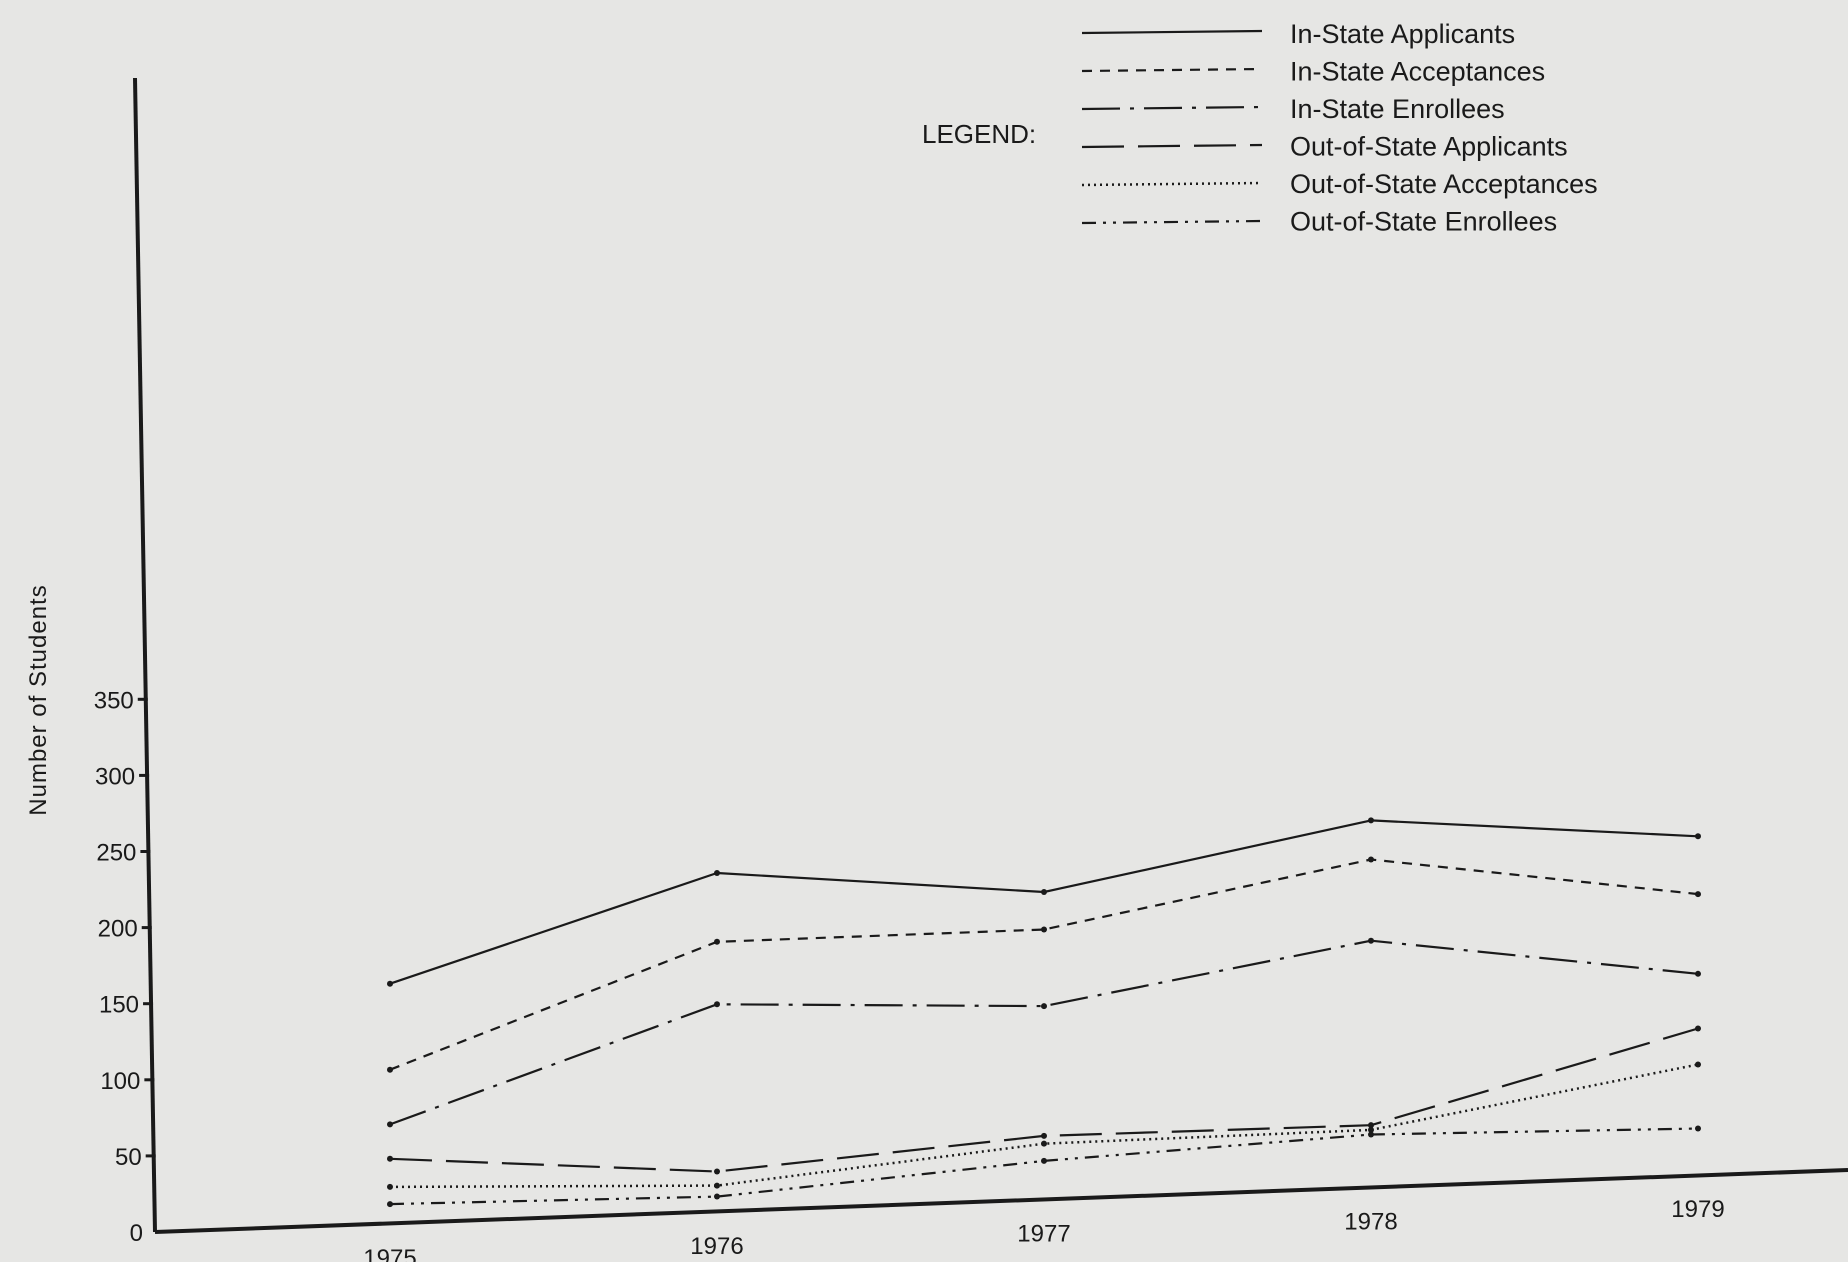 The width and height of the screenshot is (1848, 1262). Describe the element at coordinates (145, 655) in the screenshot. I see `y-axis-line` at that location.